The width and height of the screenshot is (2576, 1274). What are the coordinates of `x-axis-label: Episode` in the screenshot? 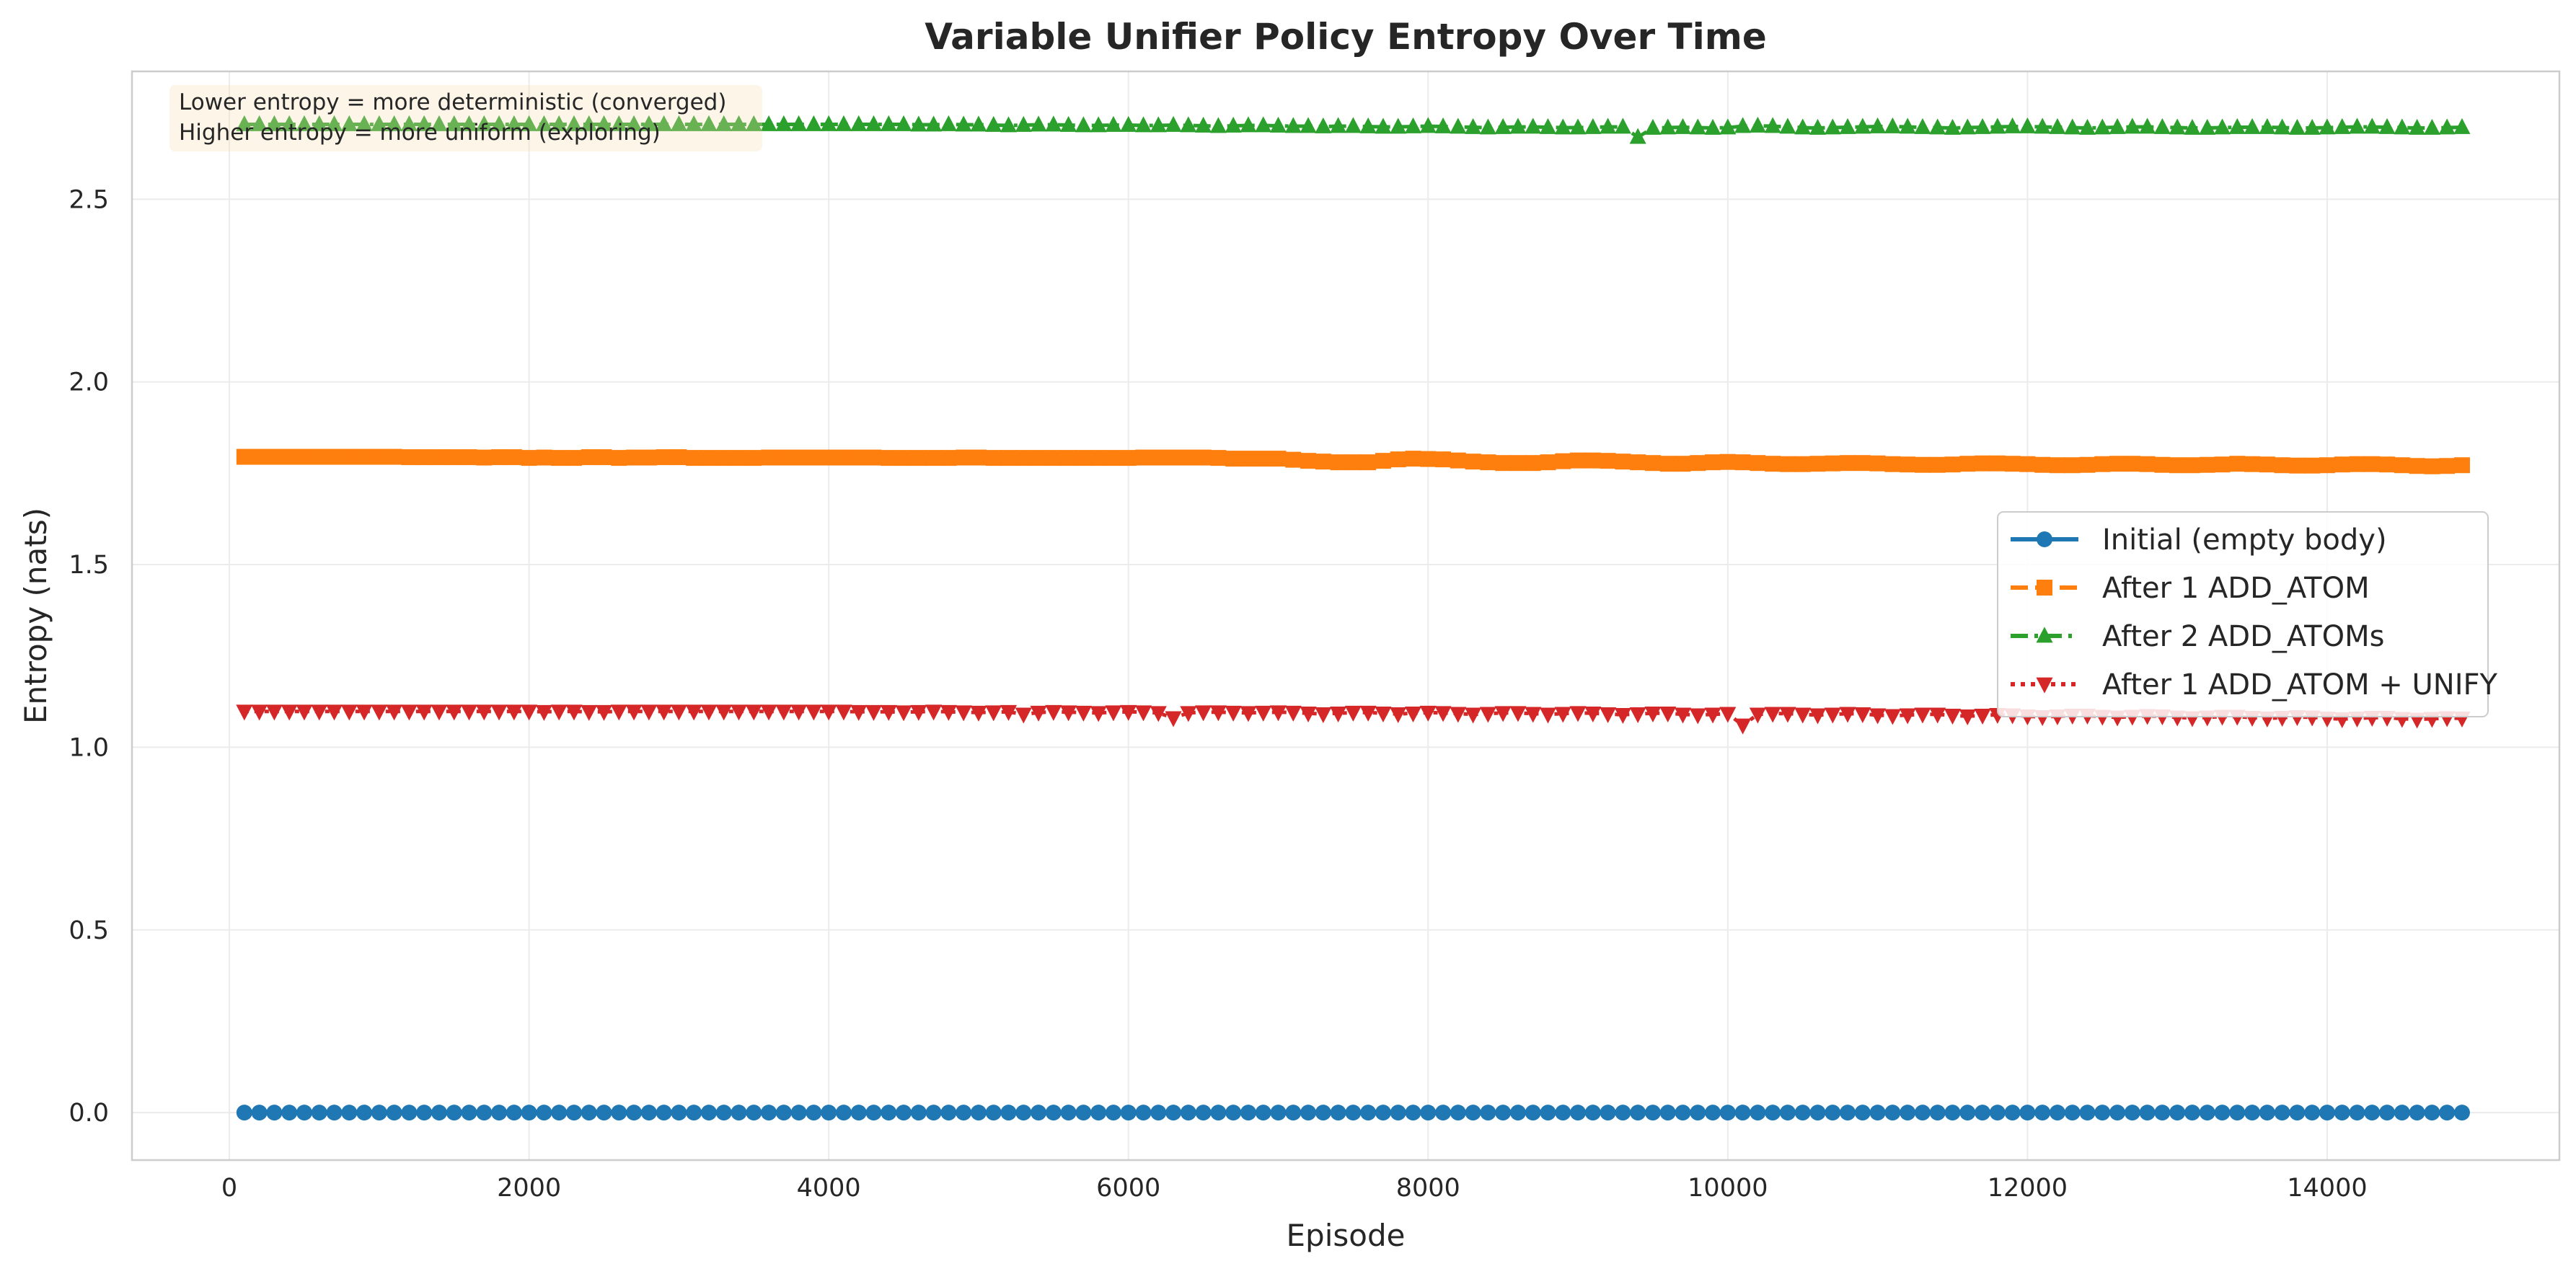 It's located at (1346, 1235).